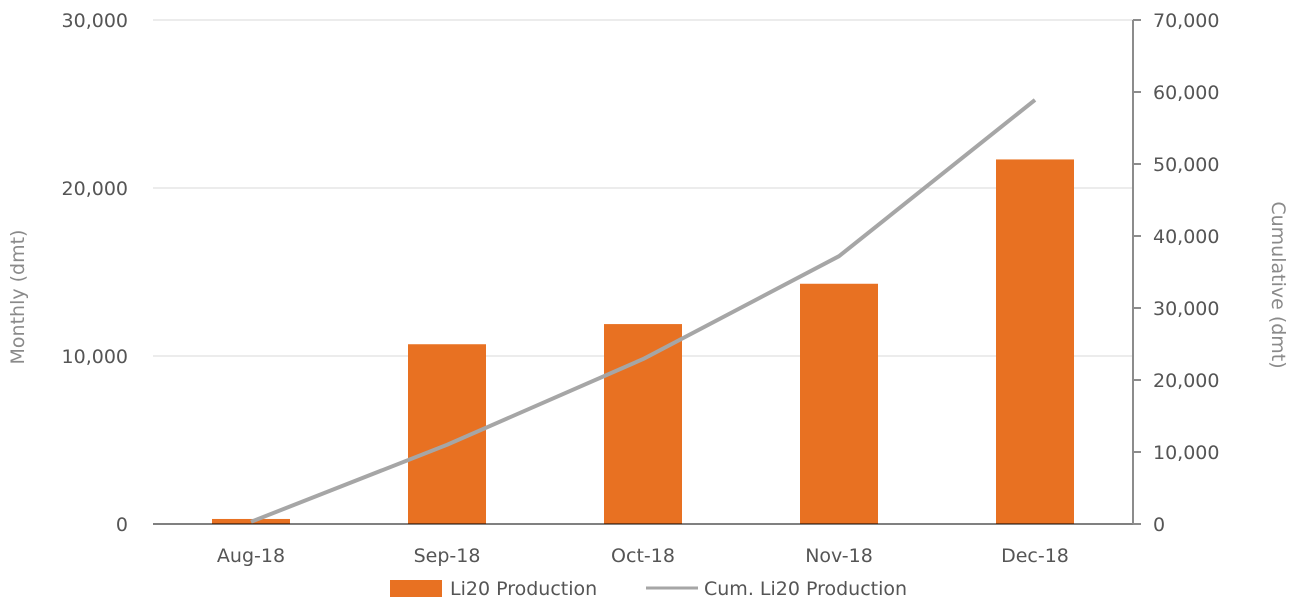 Image resolution: width=1304 pixels, height=603 pixels. I want to click on y-tick-label: 0, so click(122, 525).